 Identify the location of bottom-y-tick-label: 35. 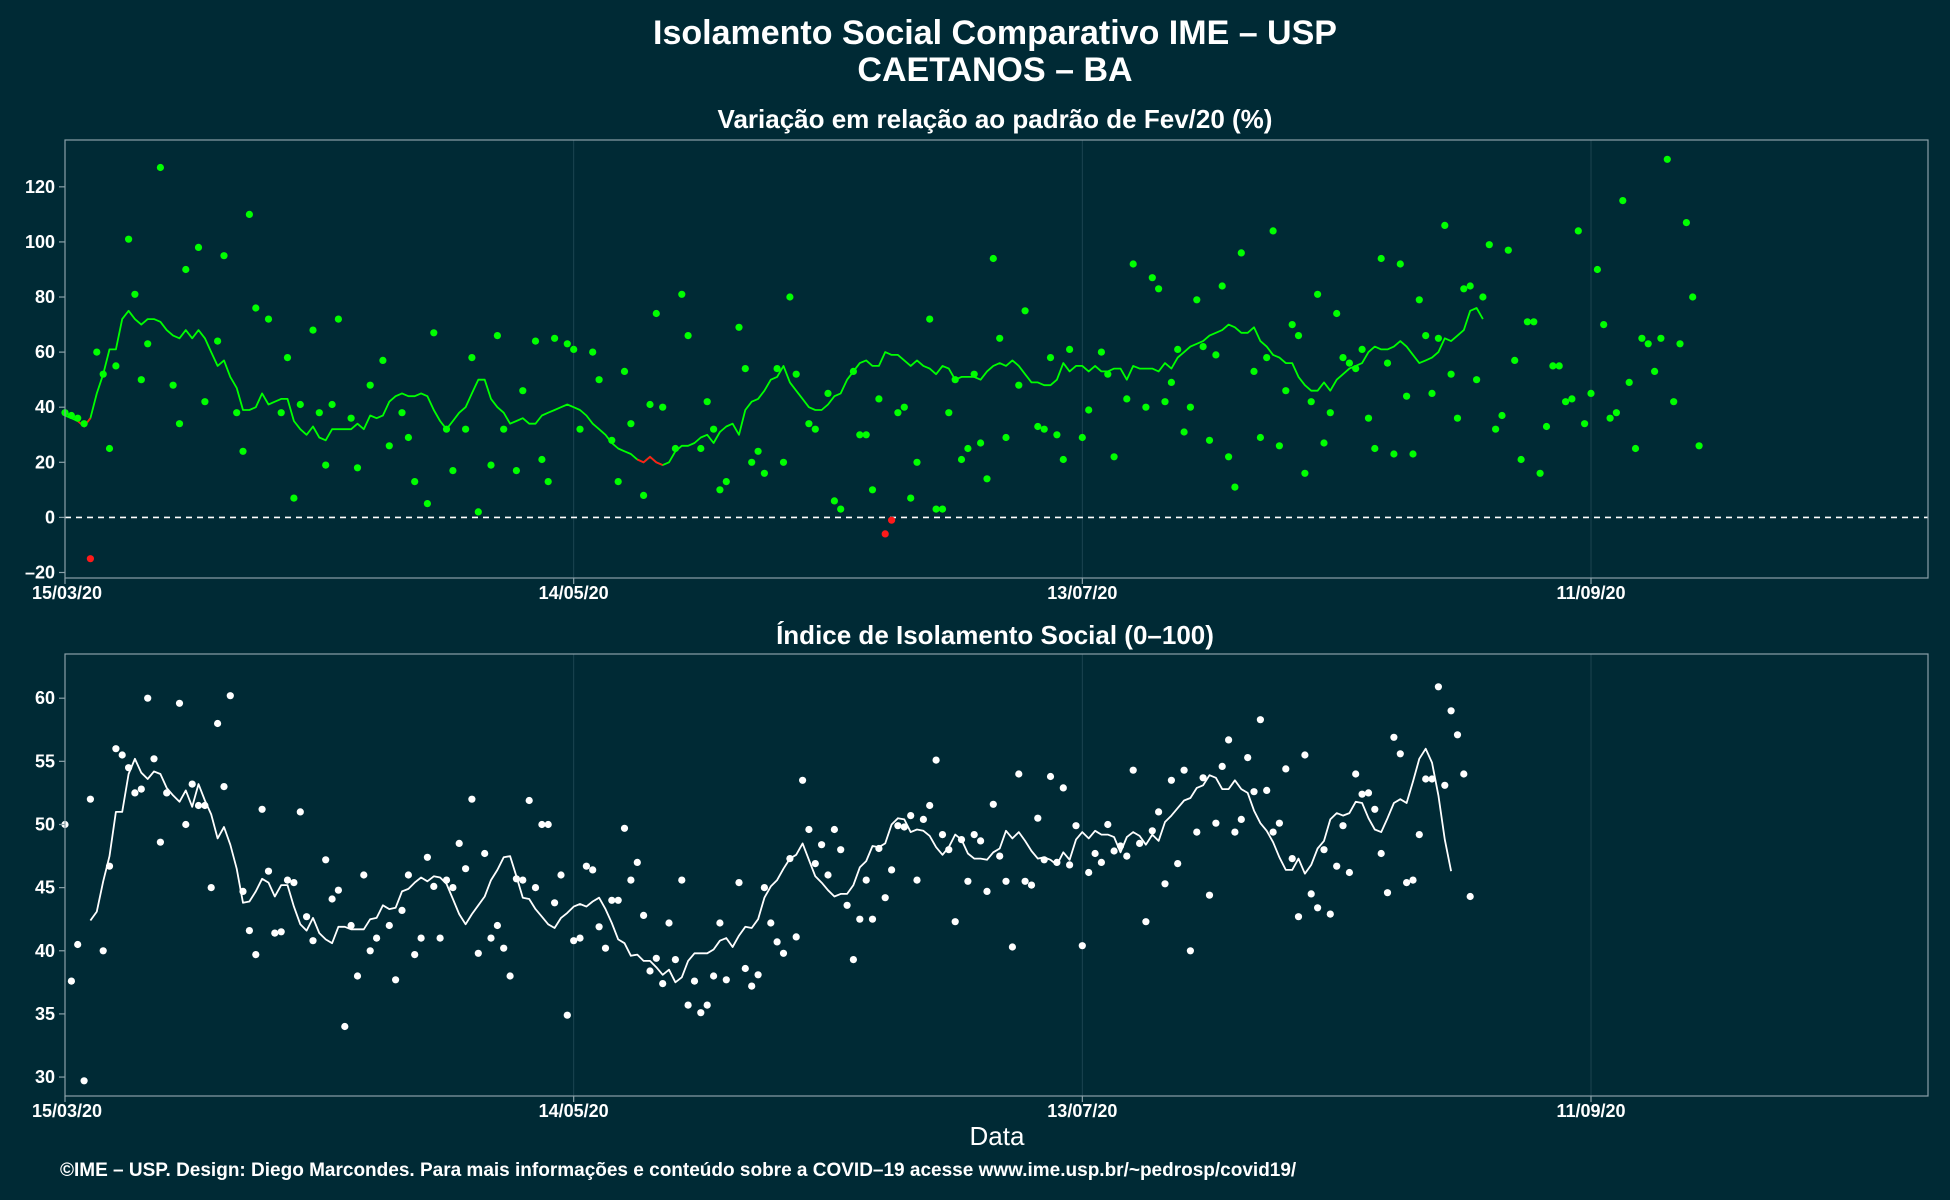
(45, 1014).